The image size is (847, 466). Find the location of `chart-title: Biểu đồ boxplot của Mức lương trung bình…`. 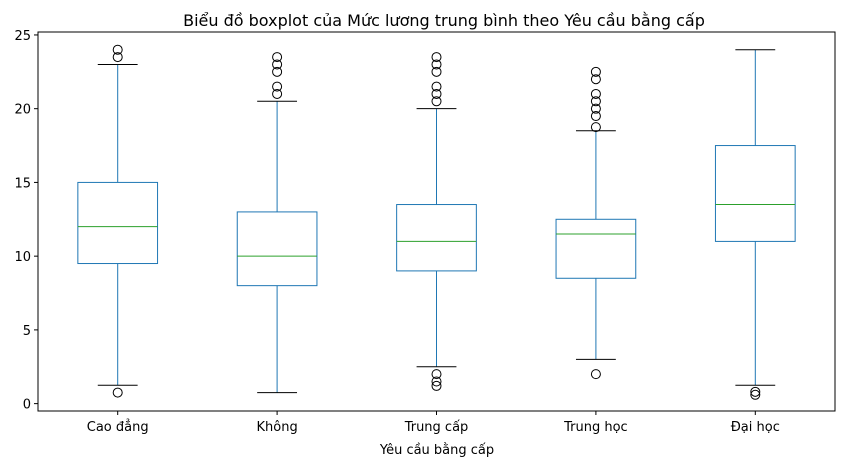

chart-title: Biểu đồ boxplot của Mức lương trung bình… is located at coordinates (444, 20).